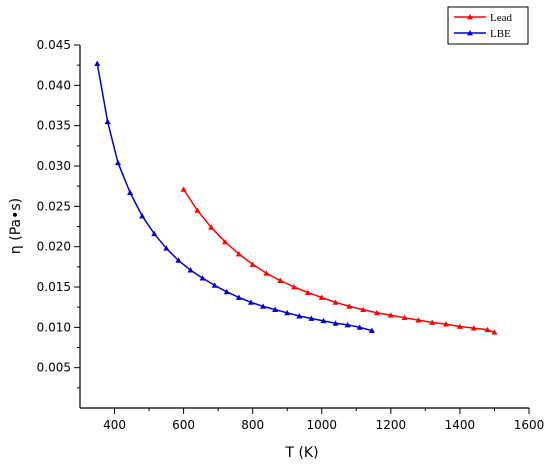  I want to click on legend-box, so click(488, 25).